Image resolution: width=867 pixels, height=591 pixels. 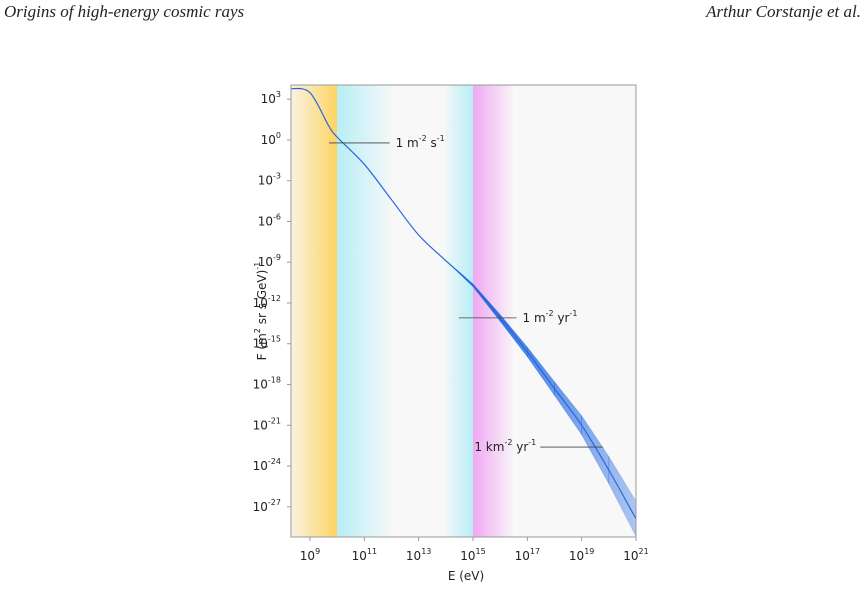 What do you see at coordinates (622, 496) in the screenshot?
I see `flux-band` at bounding box center [622, 496].